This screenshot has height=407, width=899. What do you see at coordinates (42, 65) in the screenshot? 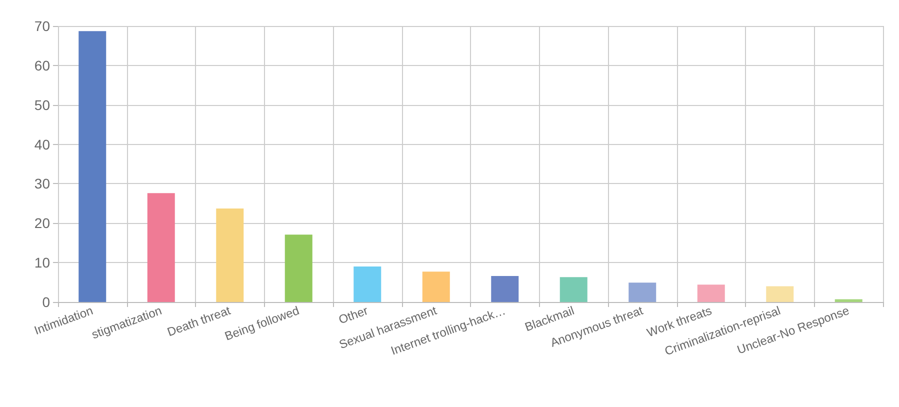
I see `y-tick-label: 60` at bounding box center [42, 65].